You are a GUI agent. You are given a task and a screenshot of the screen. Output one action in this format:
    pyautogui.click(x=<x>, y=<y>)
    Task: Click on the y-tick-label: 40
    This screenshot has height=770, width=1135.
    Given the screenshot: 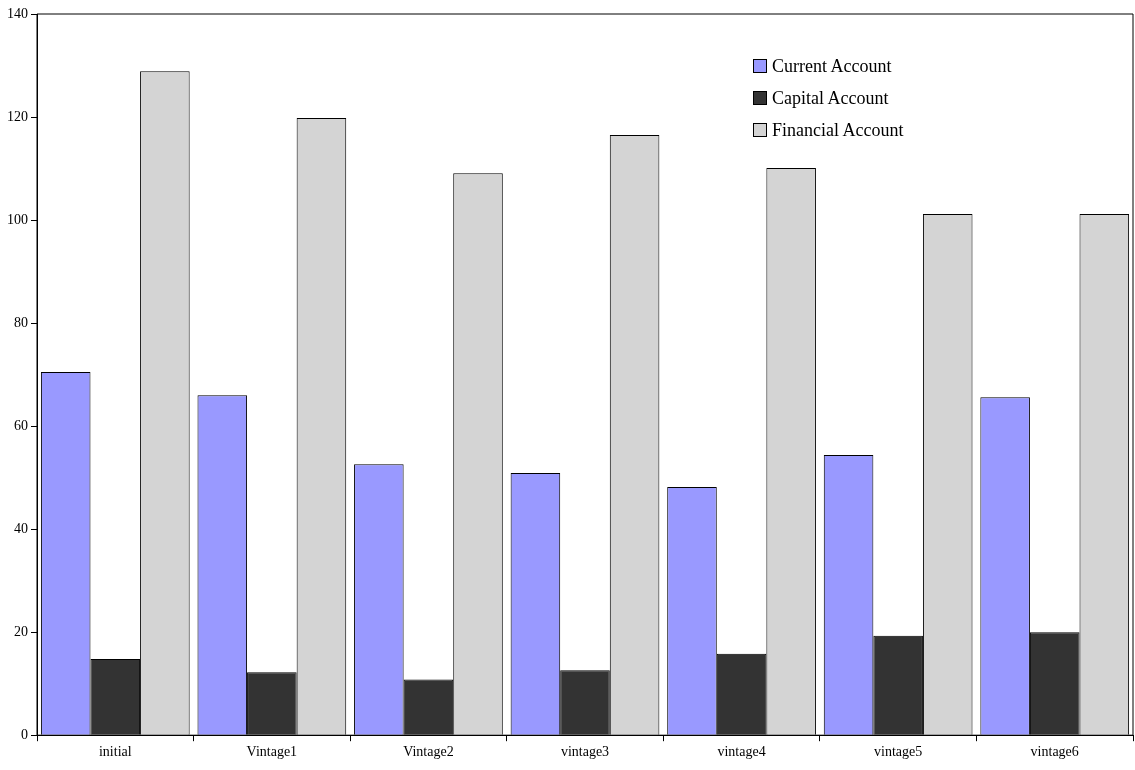 What is the action you would take?
    pyautogui.click(x=21, y=528)
    